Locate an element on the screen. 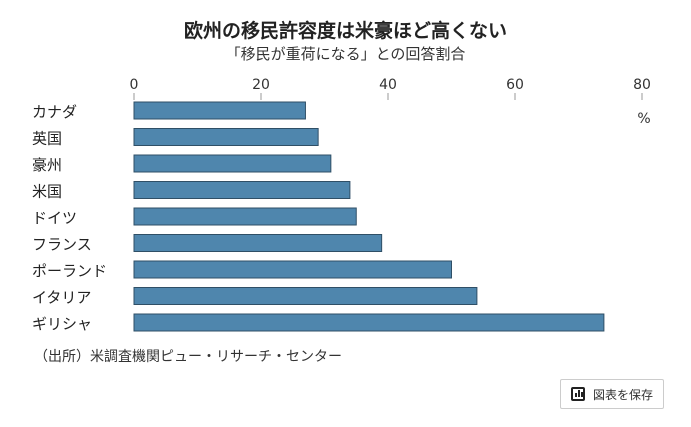 The height and width of the screenshot is (427, 691). x-tick-label: 80 is located at coordinates (642, 85).